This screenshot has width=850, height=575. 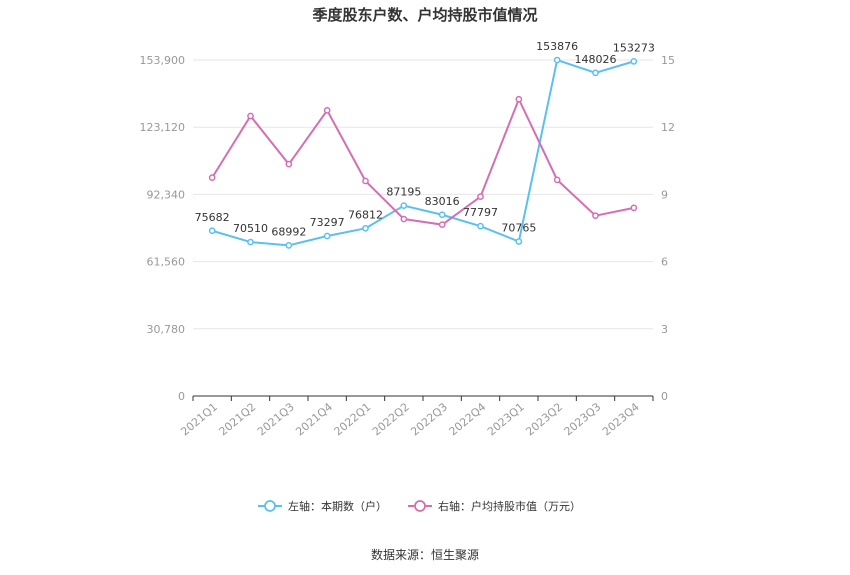 I want to click on right-tick-label: 12, so click(x=668, y=127).